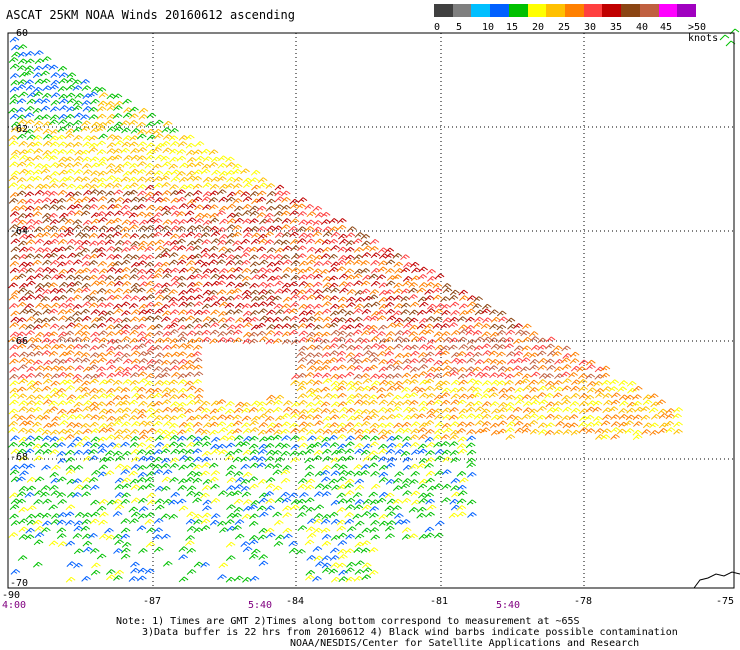  Describe the element at coordinates (14, 605) in the screenshot. I see `time-label: 4:00` at that location.